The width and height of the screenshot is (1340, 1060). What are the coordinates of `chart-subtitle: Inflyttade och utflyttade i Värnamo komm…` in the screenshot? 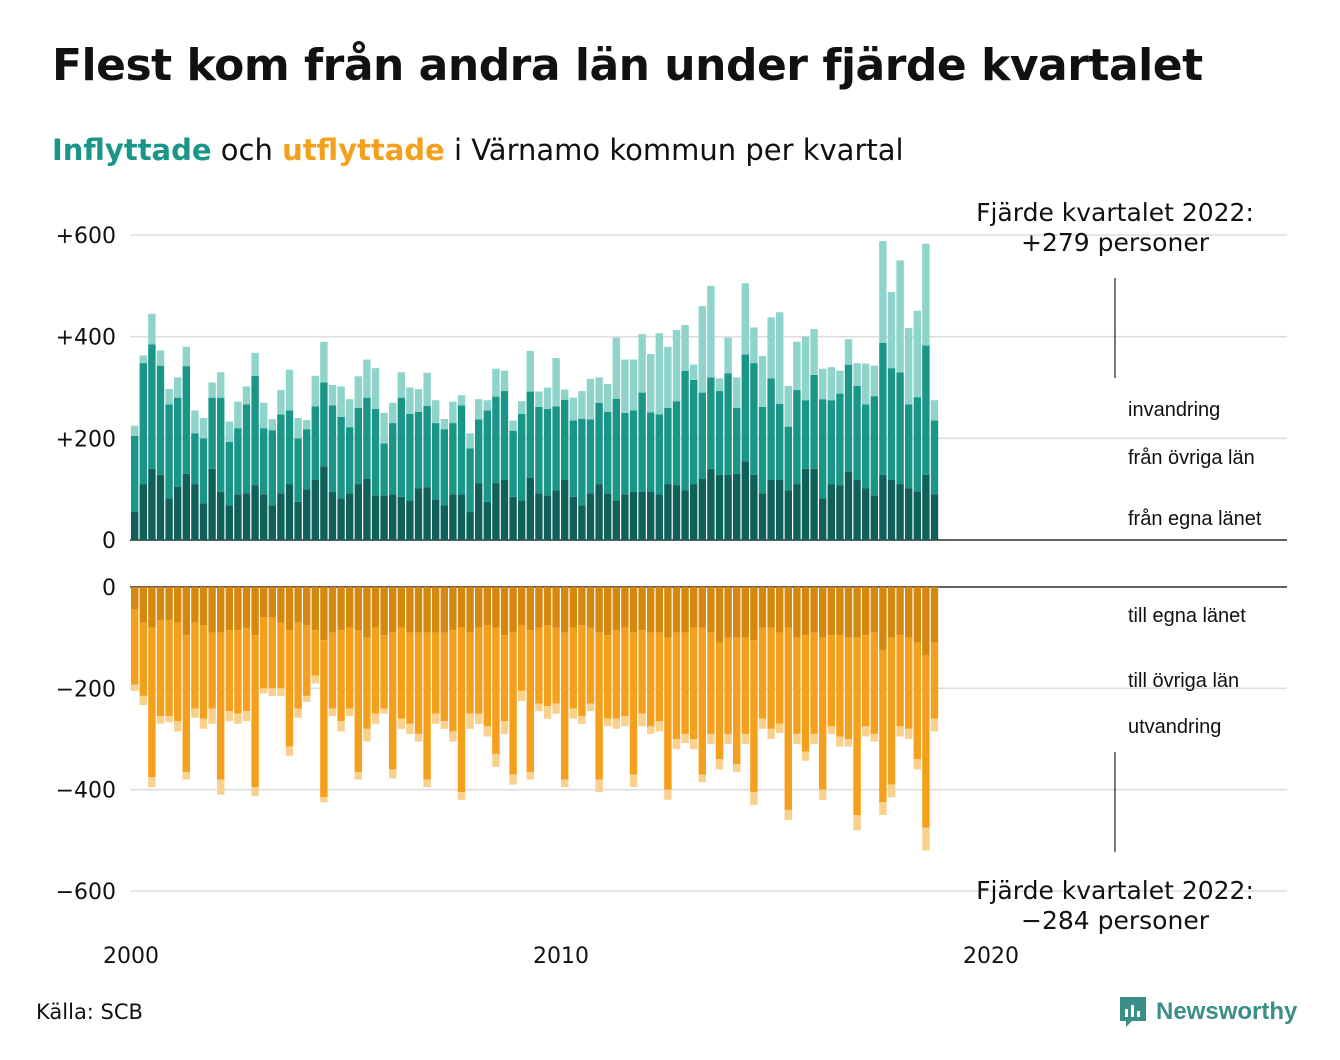 It's located at (478, 150).